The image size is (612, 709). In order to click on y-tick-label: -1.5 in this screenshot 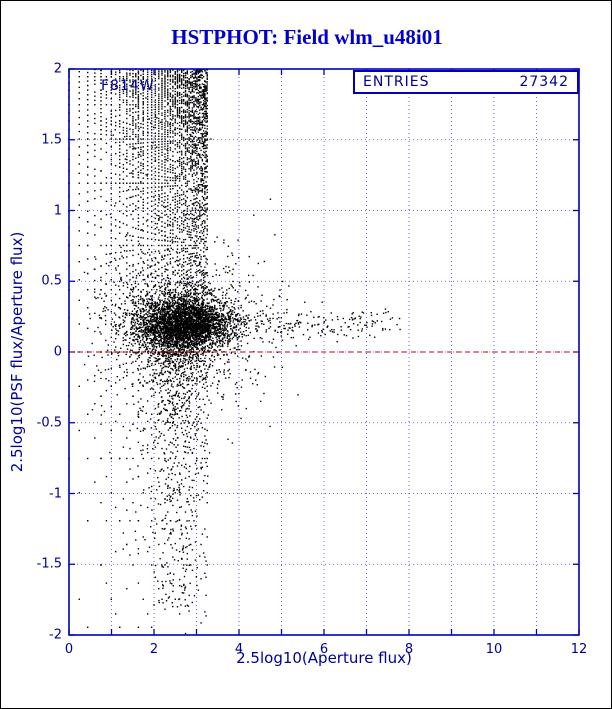, I will do `click(49, 564)`.